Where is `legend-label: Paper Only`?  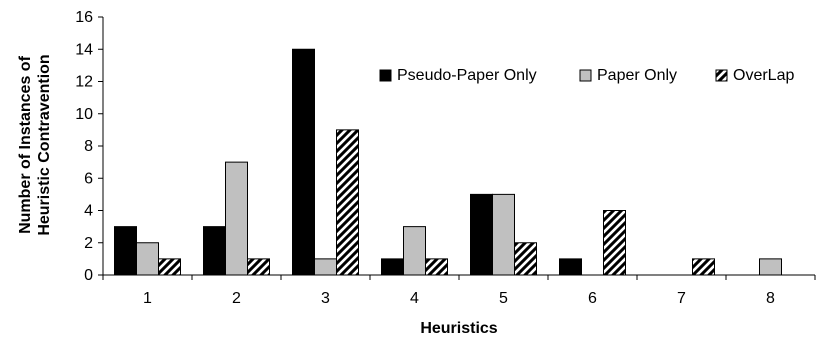 legend-label: Paper Only is located at coordinates (637, 75).